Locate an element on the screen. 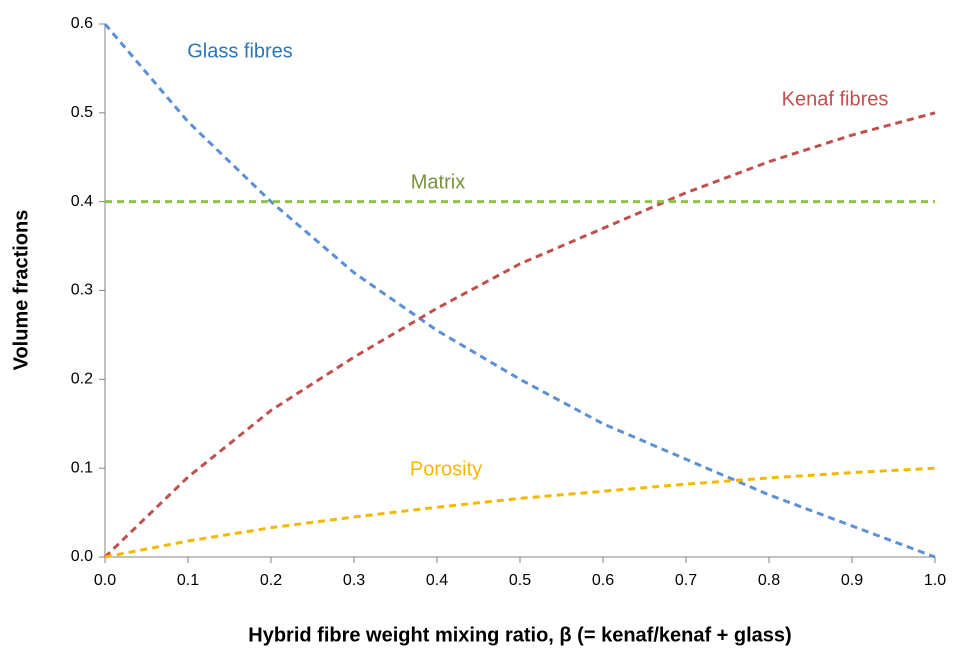  x-tick-label: 0.0 is located at coordinates (105, 580).